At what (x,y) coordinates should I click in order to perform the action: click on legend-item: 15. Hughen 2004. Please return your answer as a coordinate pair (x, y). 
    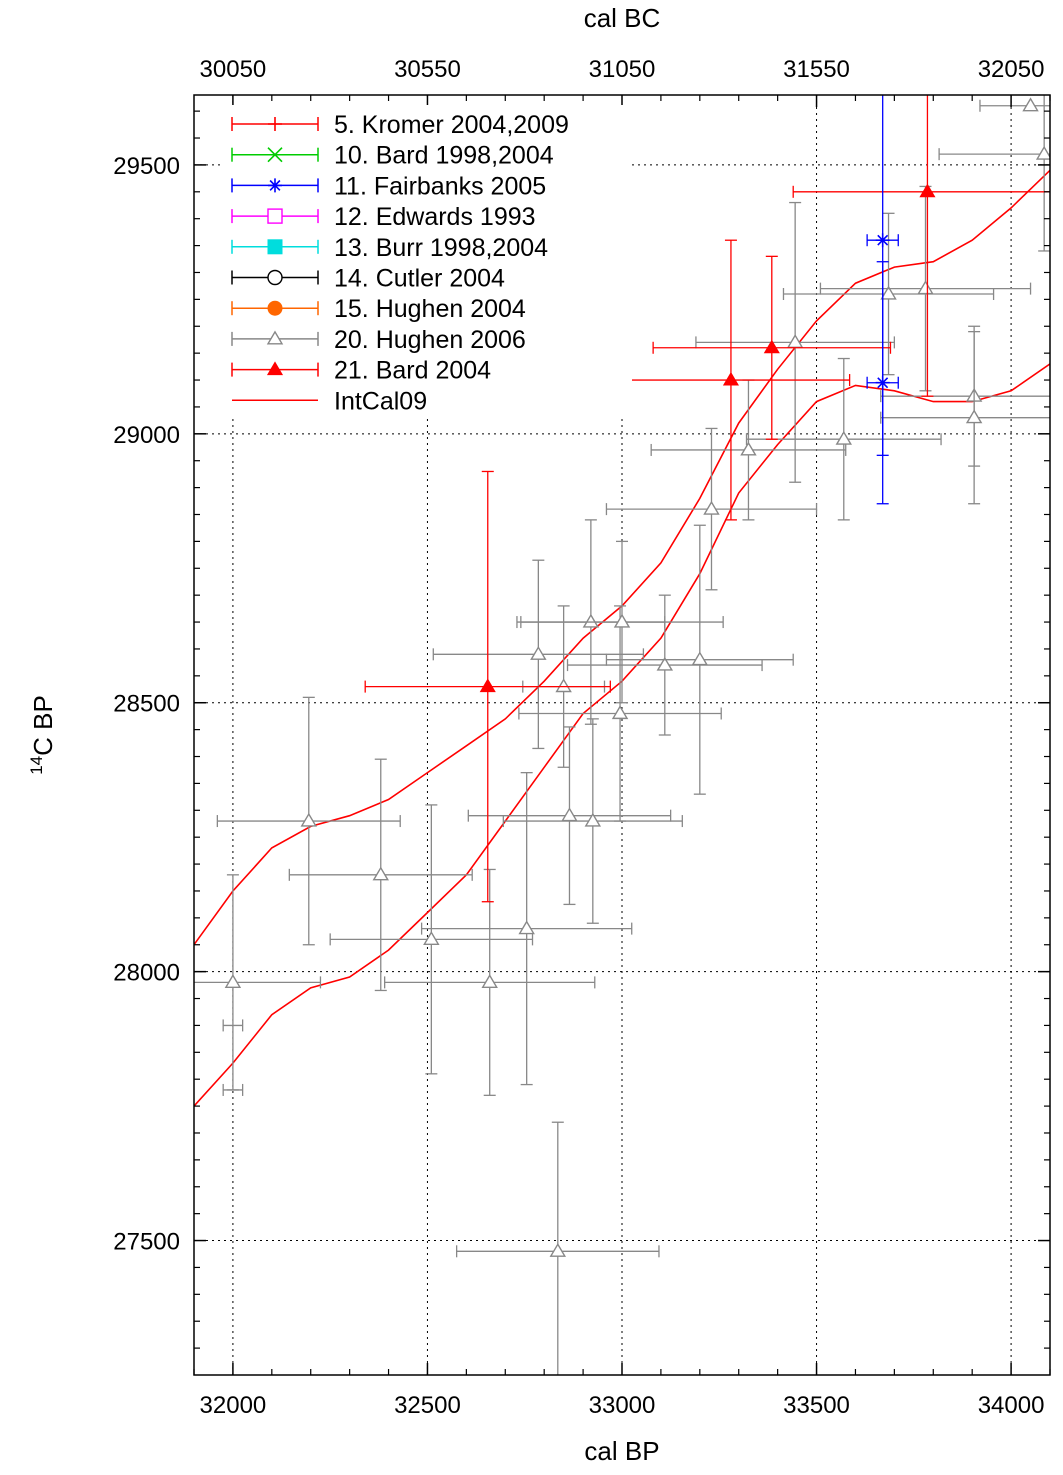
    Looking at the image, I should click on (378, 309).